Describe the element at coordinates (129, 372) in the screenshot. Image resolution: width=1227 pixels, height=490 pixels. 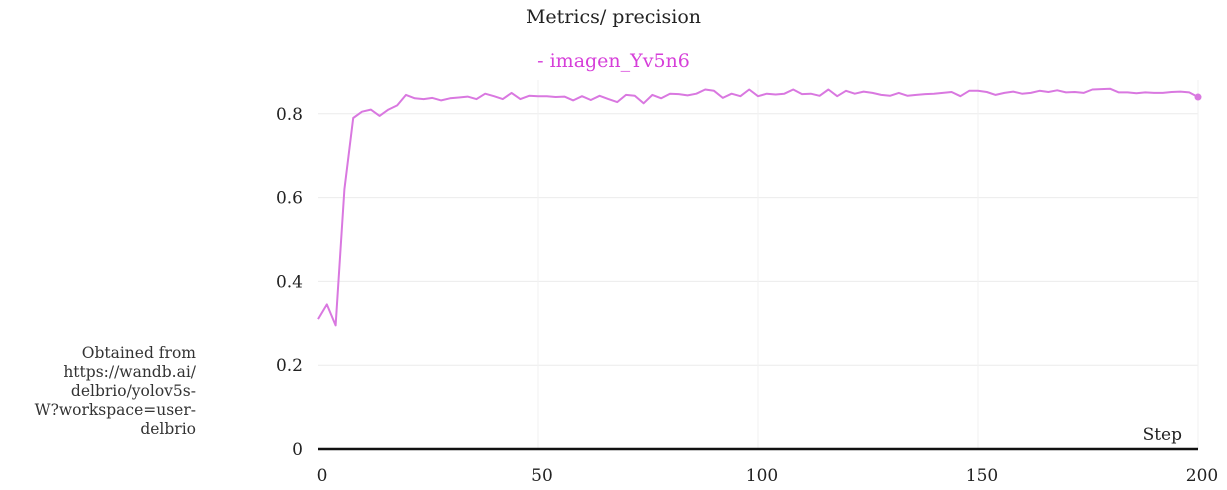
I see `source-note-line: https://wandb.ai/` at that location.